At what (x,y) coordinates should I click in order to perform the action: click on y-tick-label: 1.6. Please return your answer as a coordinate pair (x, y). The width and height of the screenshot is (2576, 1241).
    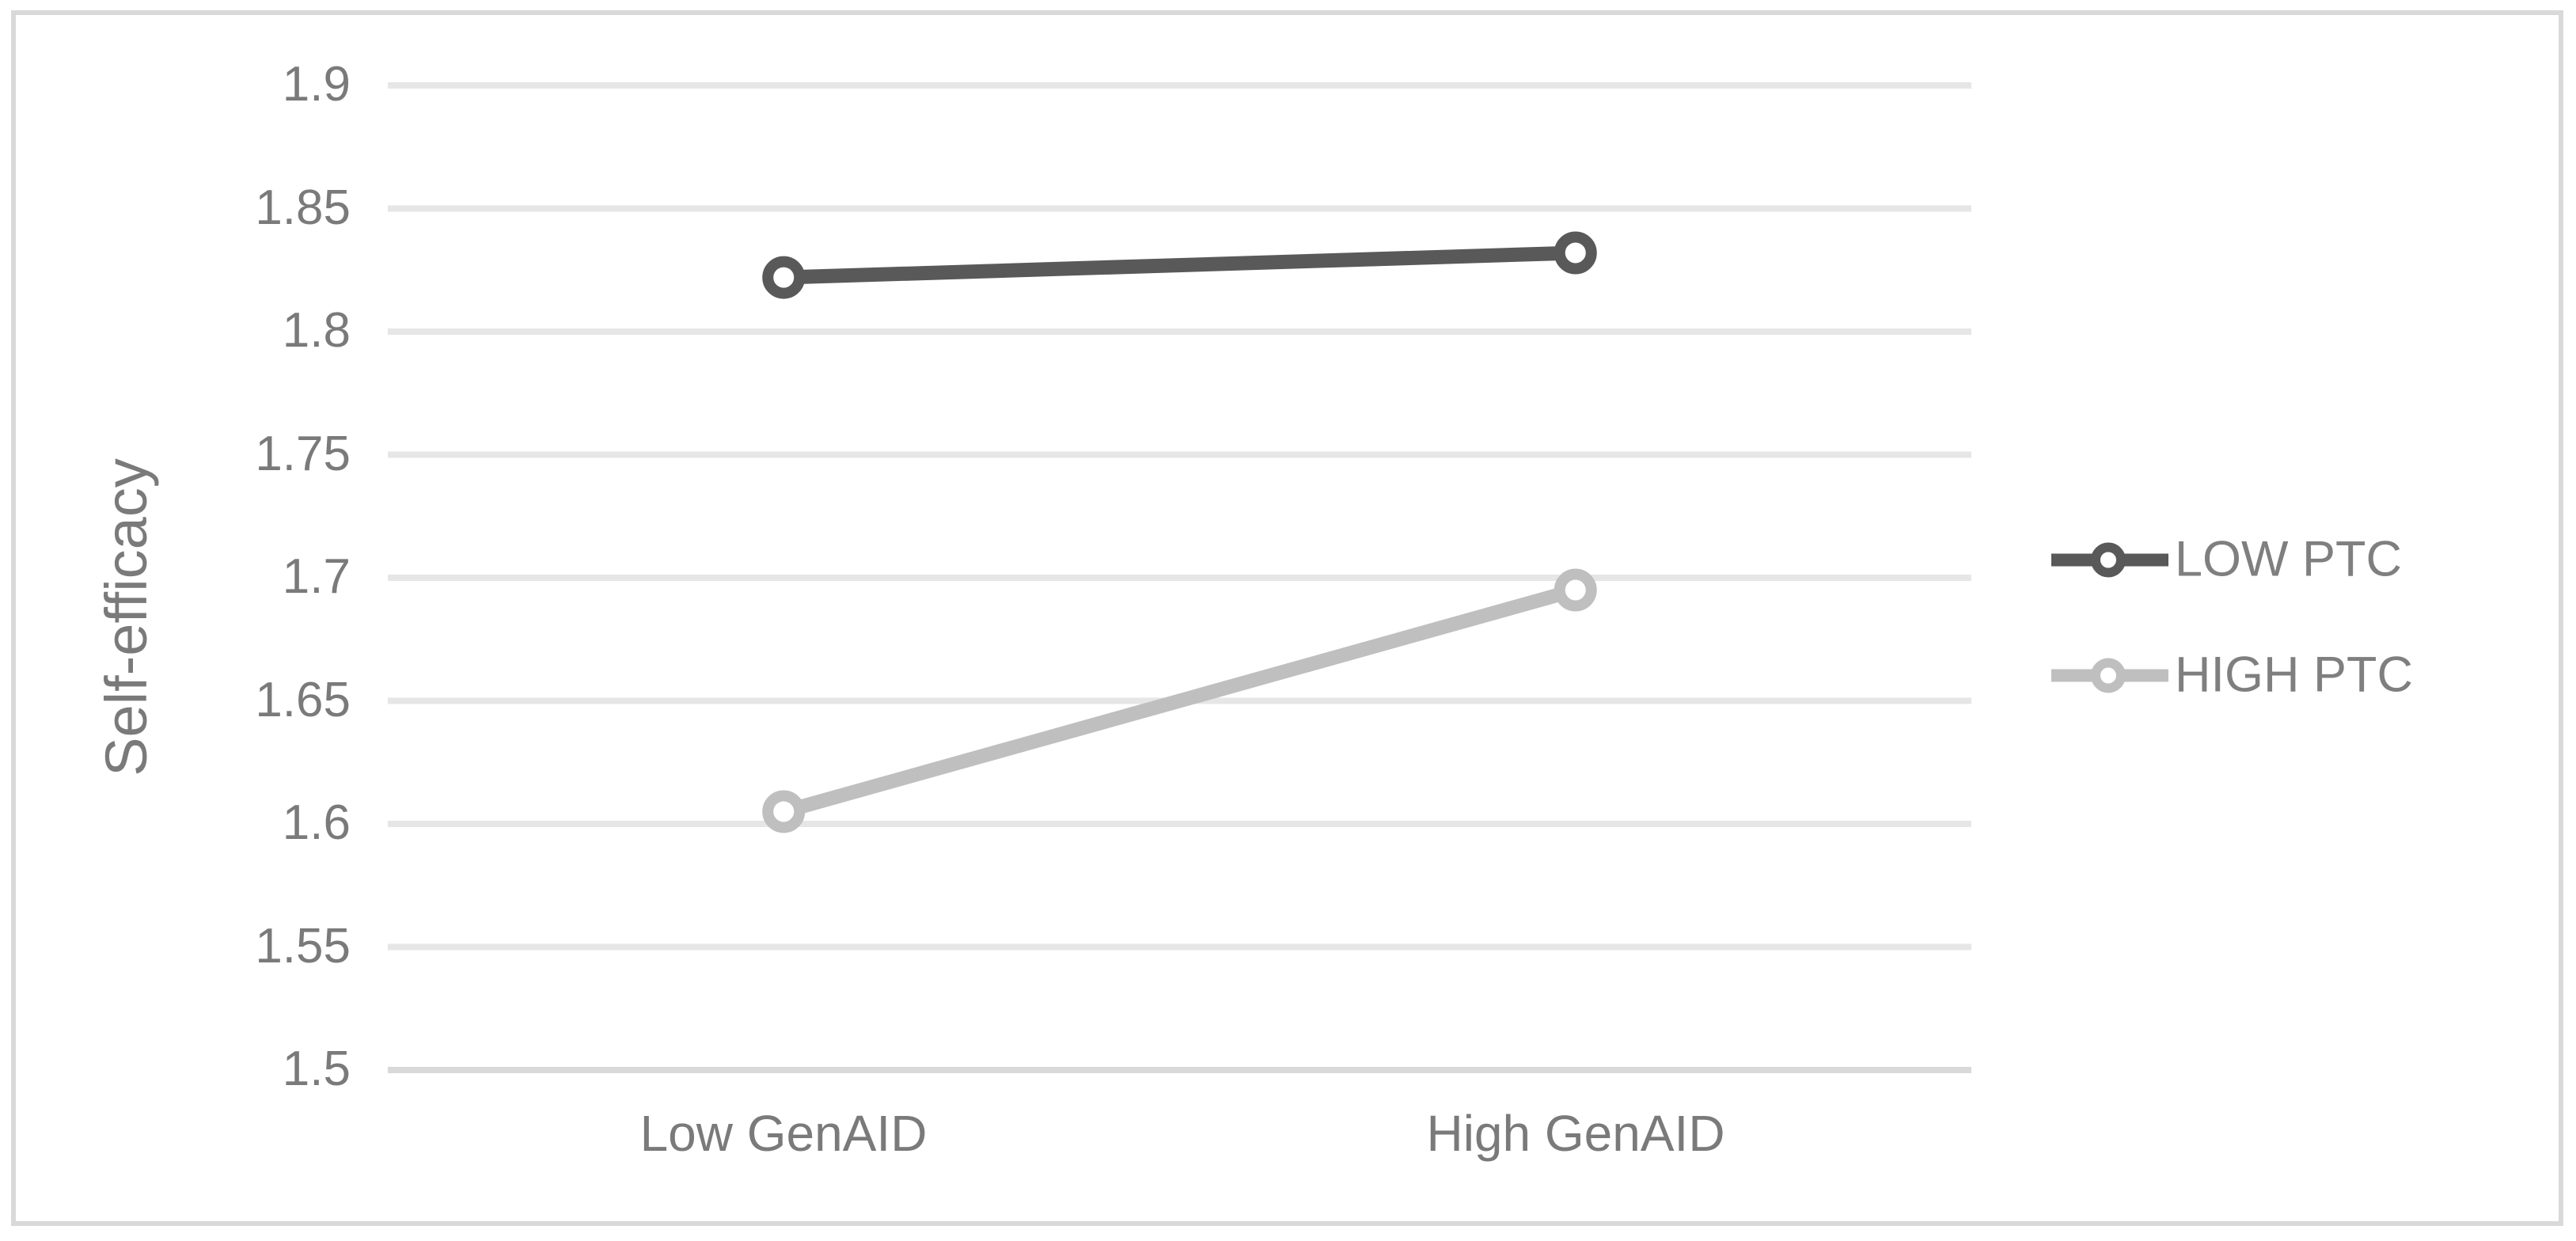
    Looking at the image, I should click on (316, 822).